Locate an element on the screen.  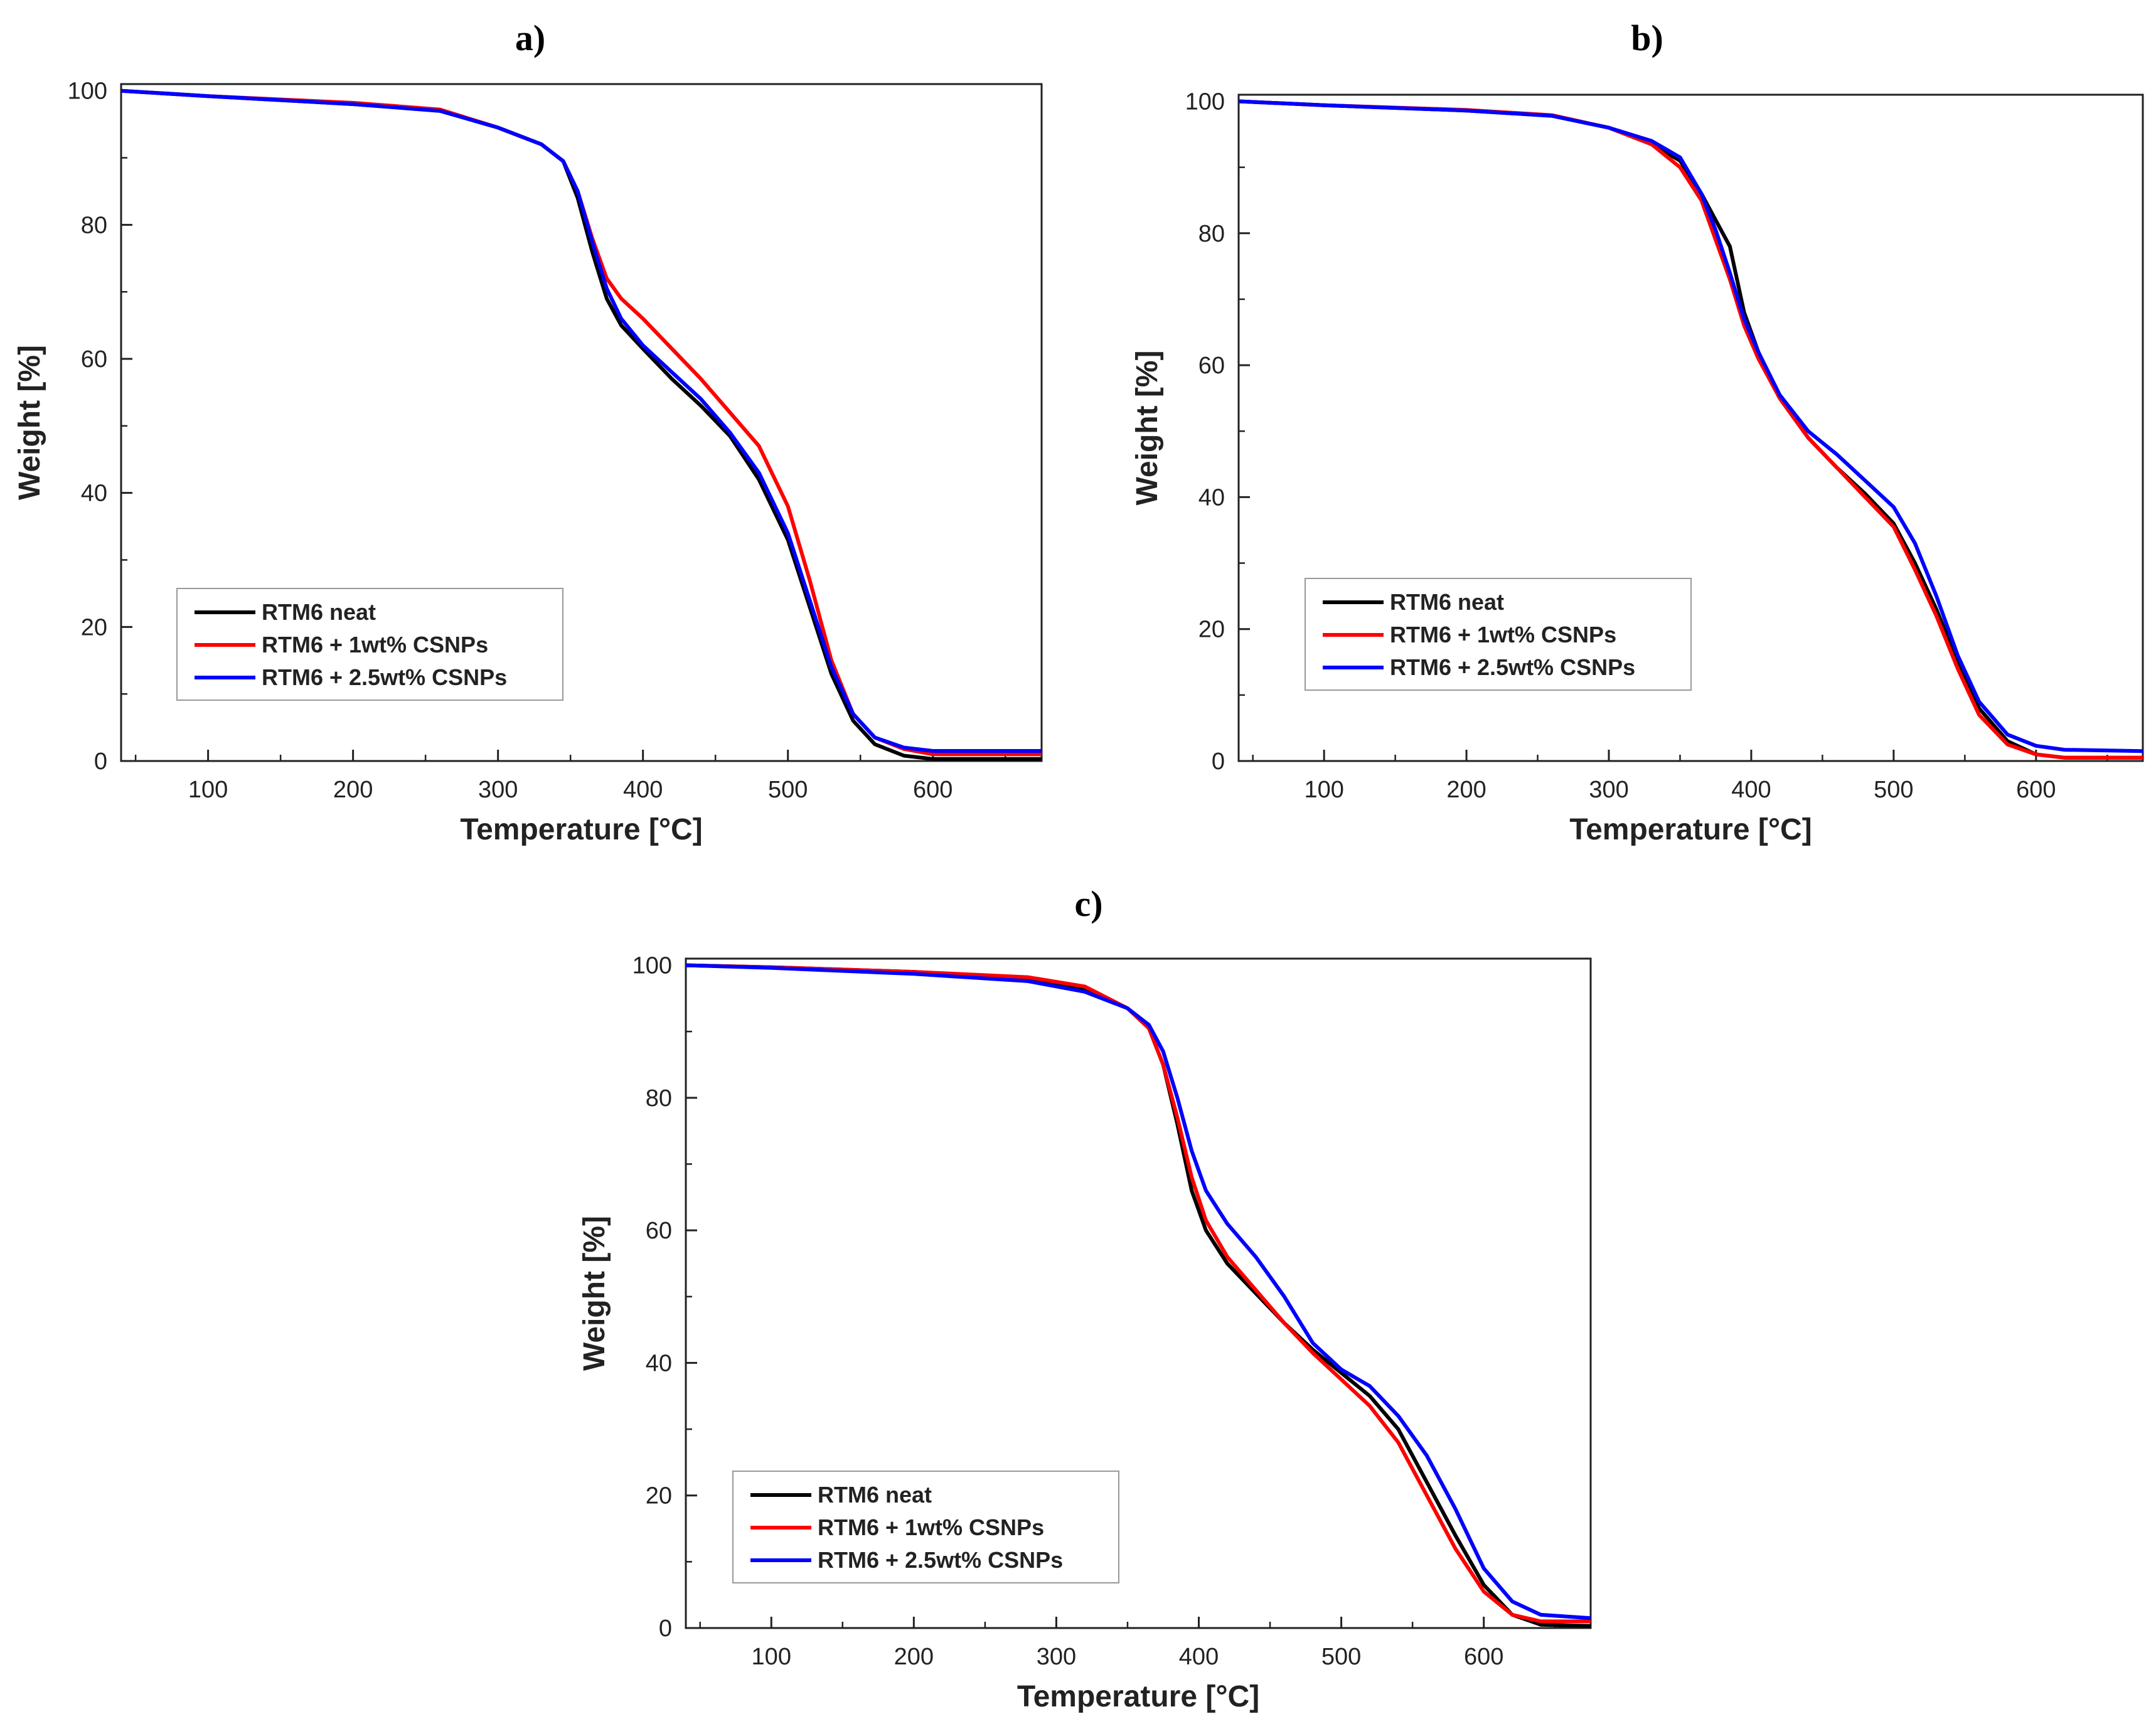
panel-title: b) is located at coordinates (1647, 38).